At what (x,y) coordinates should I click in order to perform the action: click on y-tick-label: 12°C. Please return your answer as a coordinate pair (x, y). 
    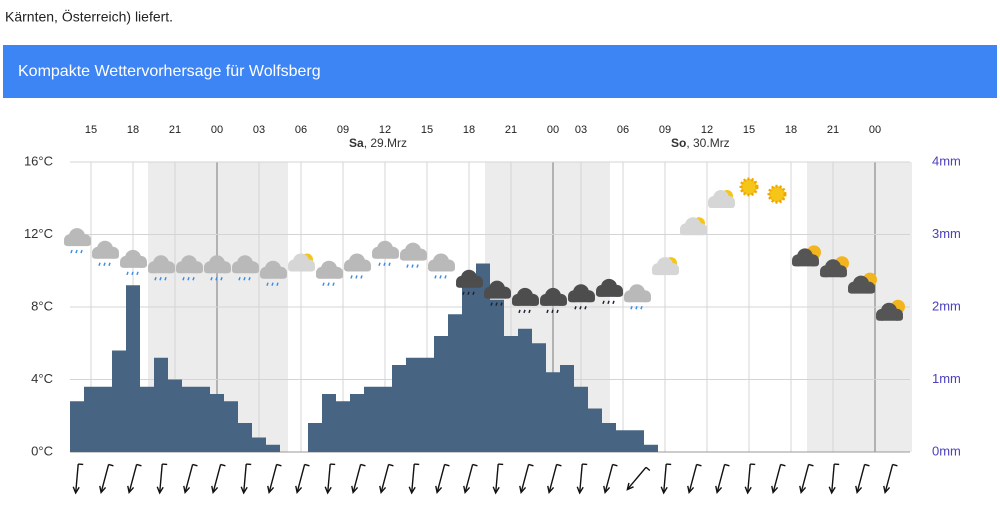
    Looking at the image, I should click on (38, 233).